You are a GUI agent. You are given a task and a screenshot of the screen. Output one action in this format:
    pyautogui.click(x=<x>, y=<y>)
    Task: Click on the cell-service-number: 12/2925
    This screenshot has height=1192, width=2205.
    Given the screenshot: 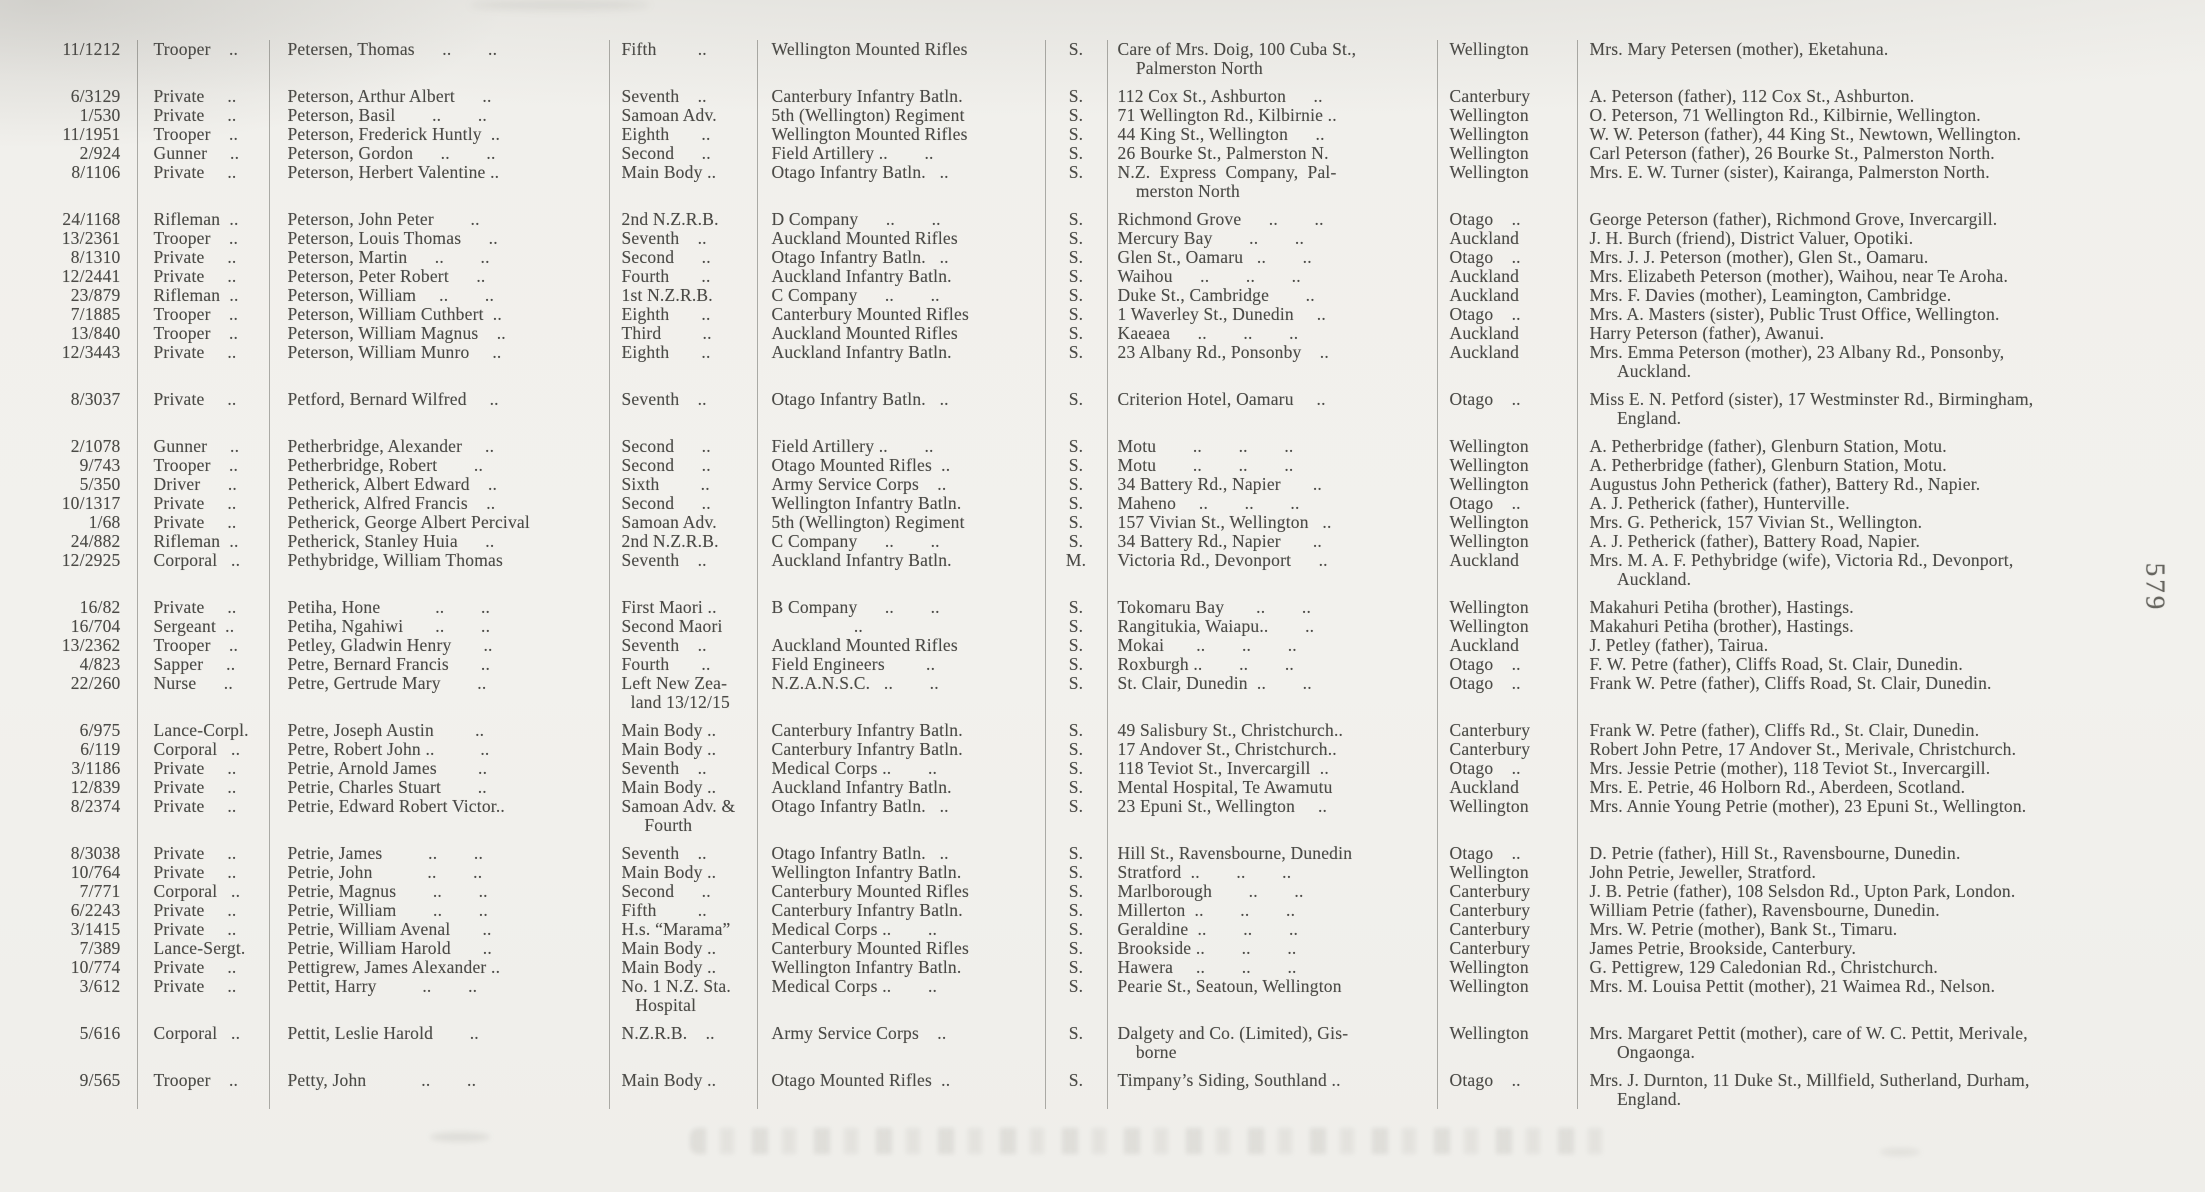 What is the action you would take?
    pyautogui.click(x=96, y=570)
    